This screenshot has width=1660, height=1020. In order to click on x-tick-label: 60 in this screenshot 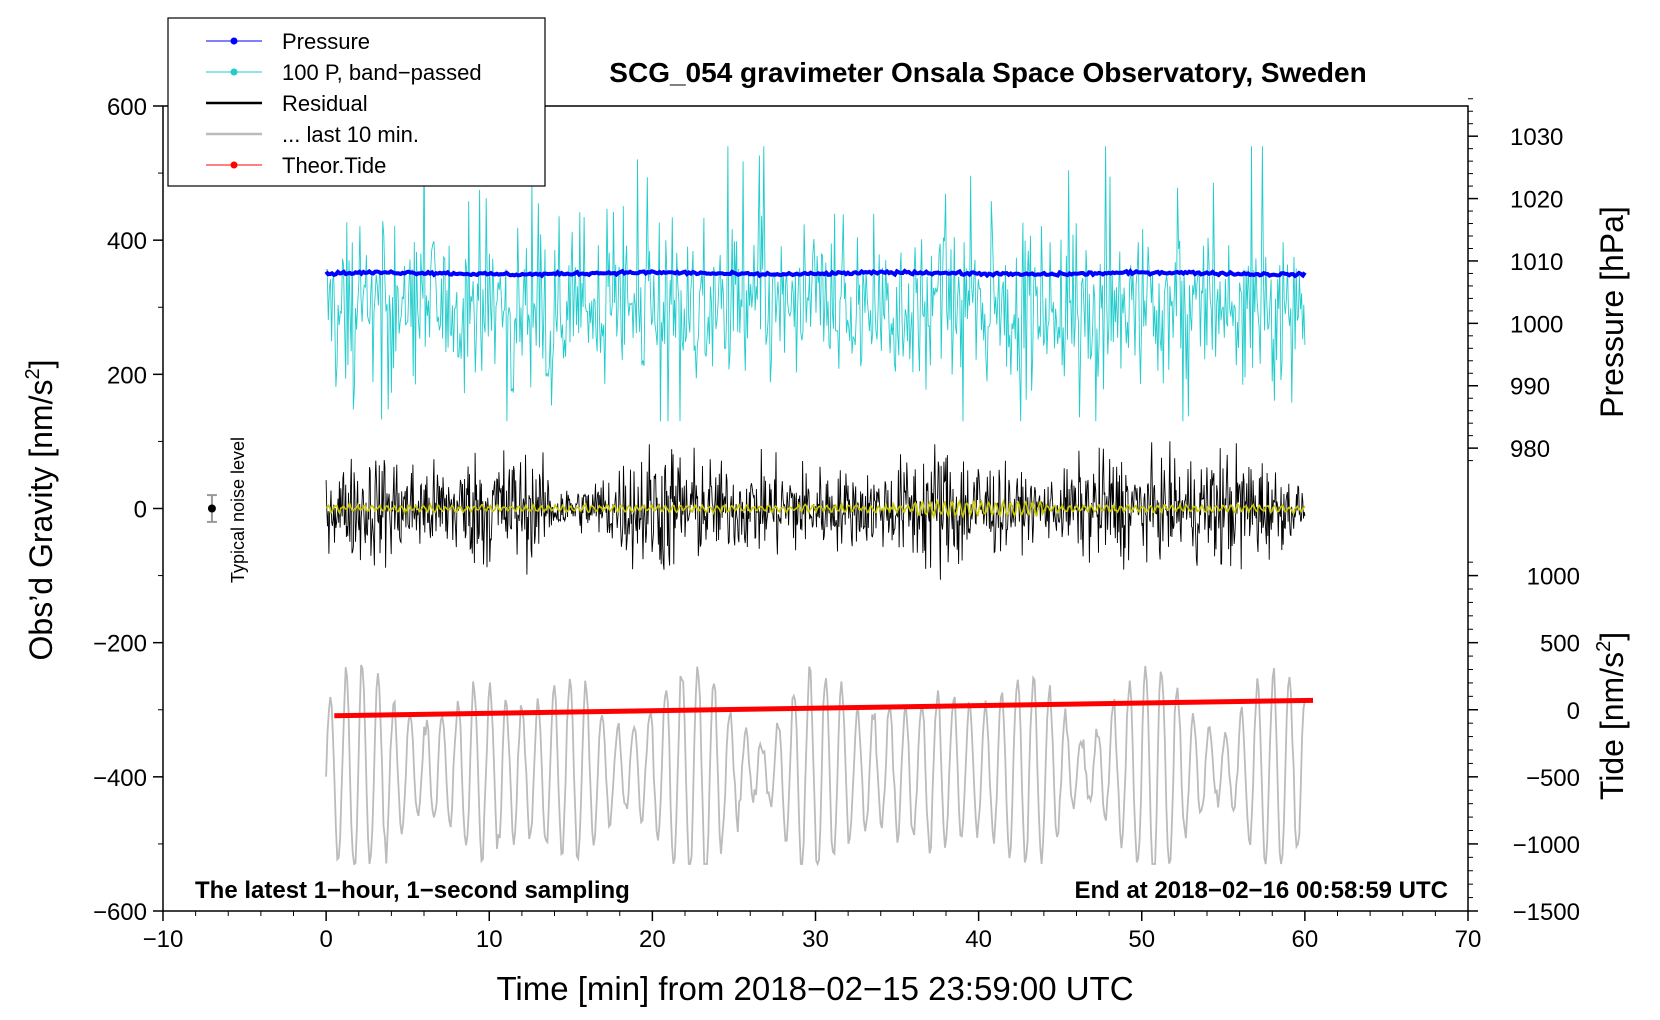, I will do `click(1305, 939)`.